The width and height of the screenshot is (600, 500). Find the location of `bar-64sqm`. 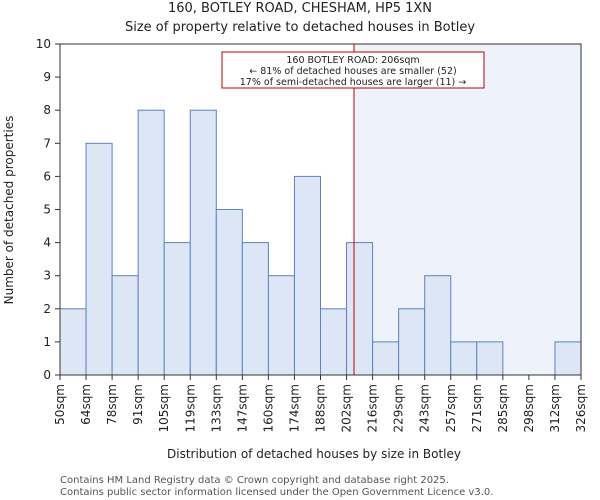

bar-64sqm is located at coordinates (99, 259).